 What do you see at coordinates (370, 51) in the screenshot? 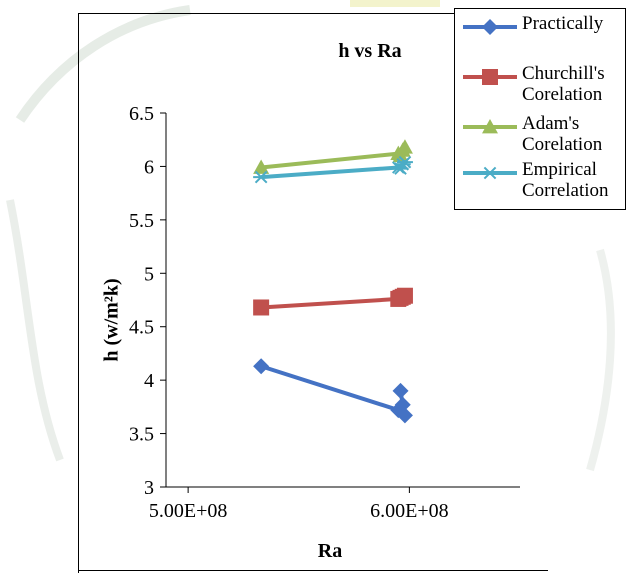
I see `chart-title: h vs Ra` at bounding box center [370, 51].